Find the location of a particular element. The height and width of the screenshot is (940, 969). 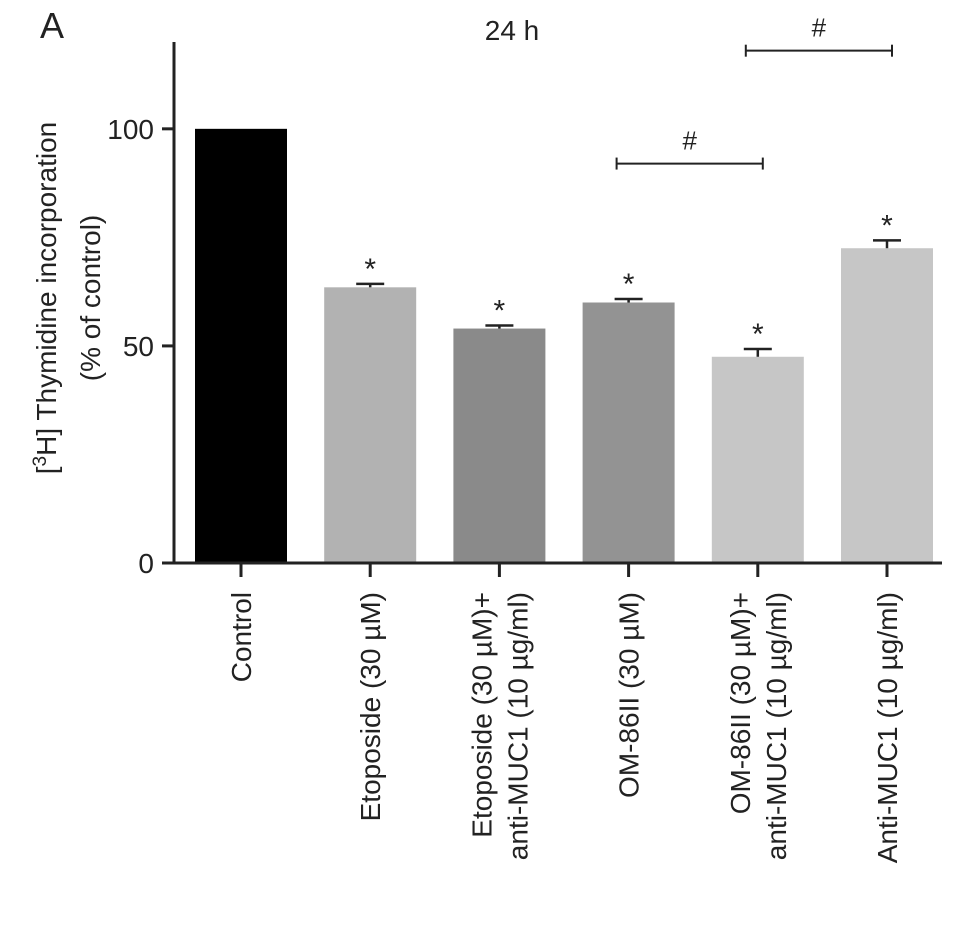

significance-mark-1: * is located at coordinates (370, 269).